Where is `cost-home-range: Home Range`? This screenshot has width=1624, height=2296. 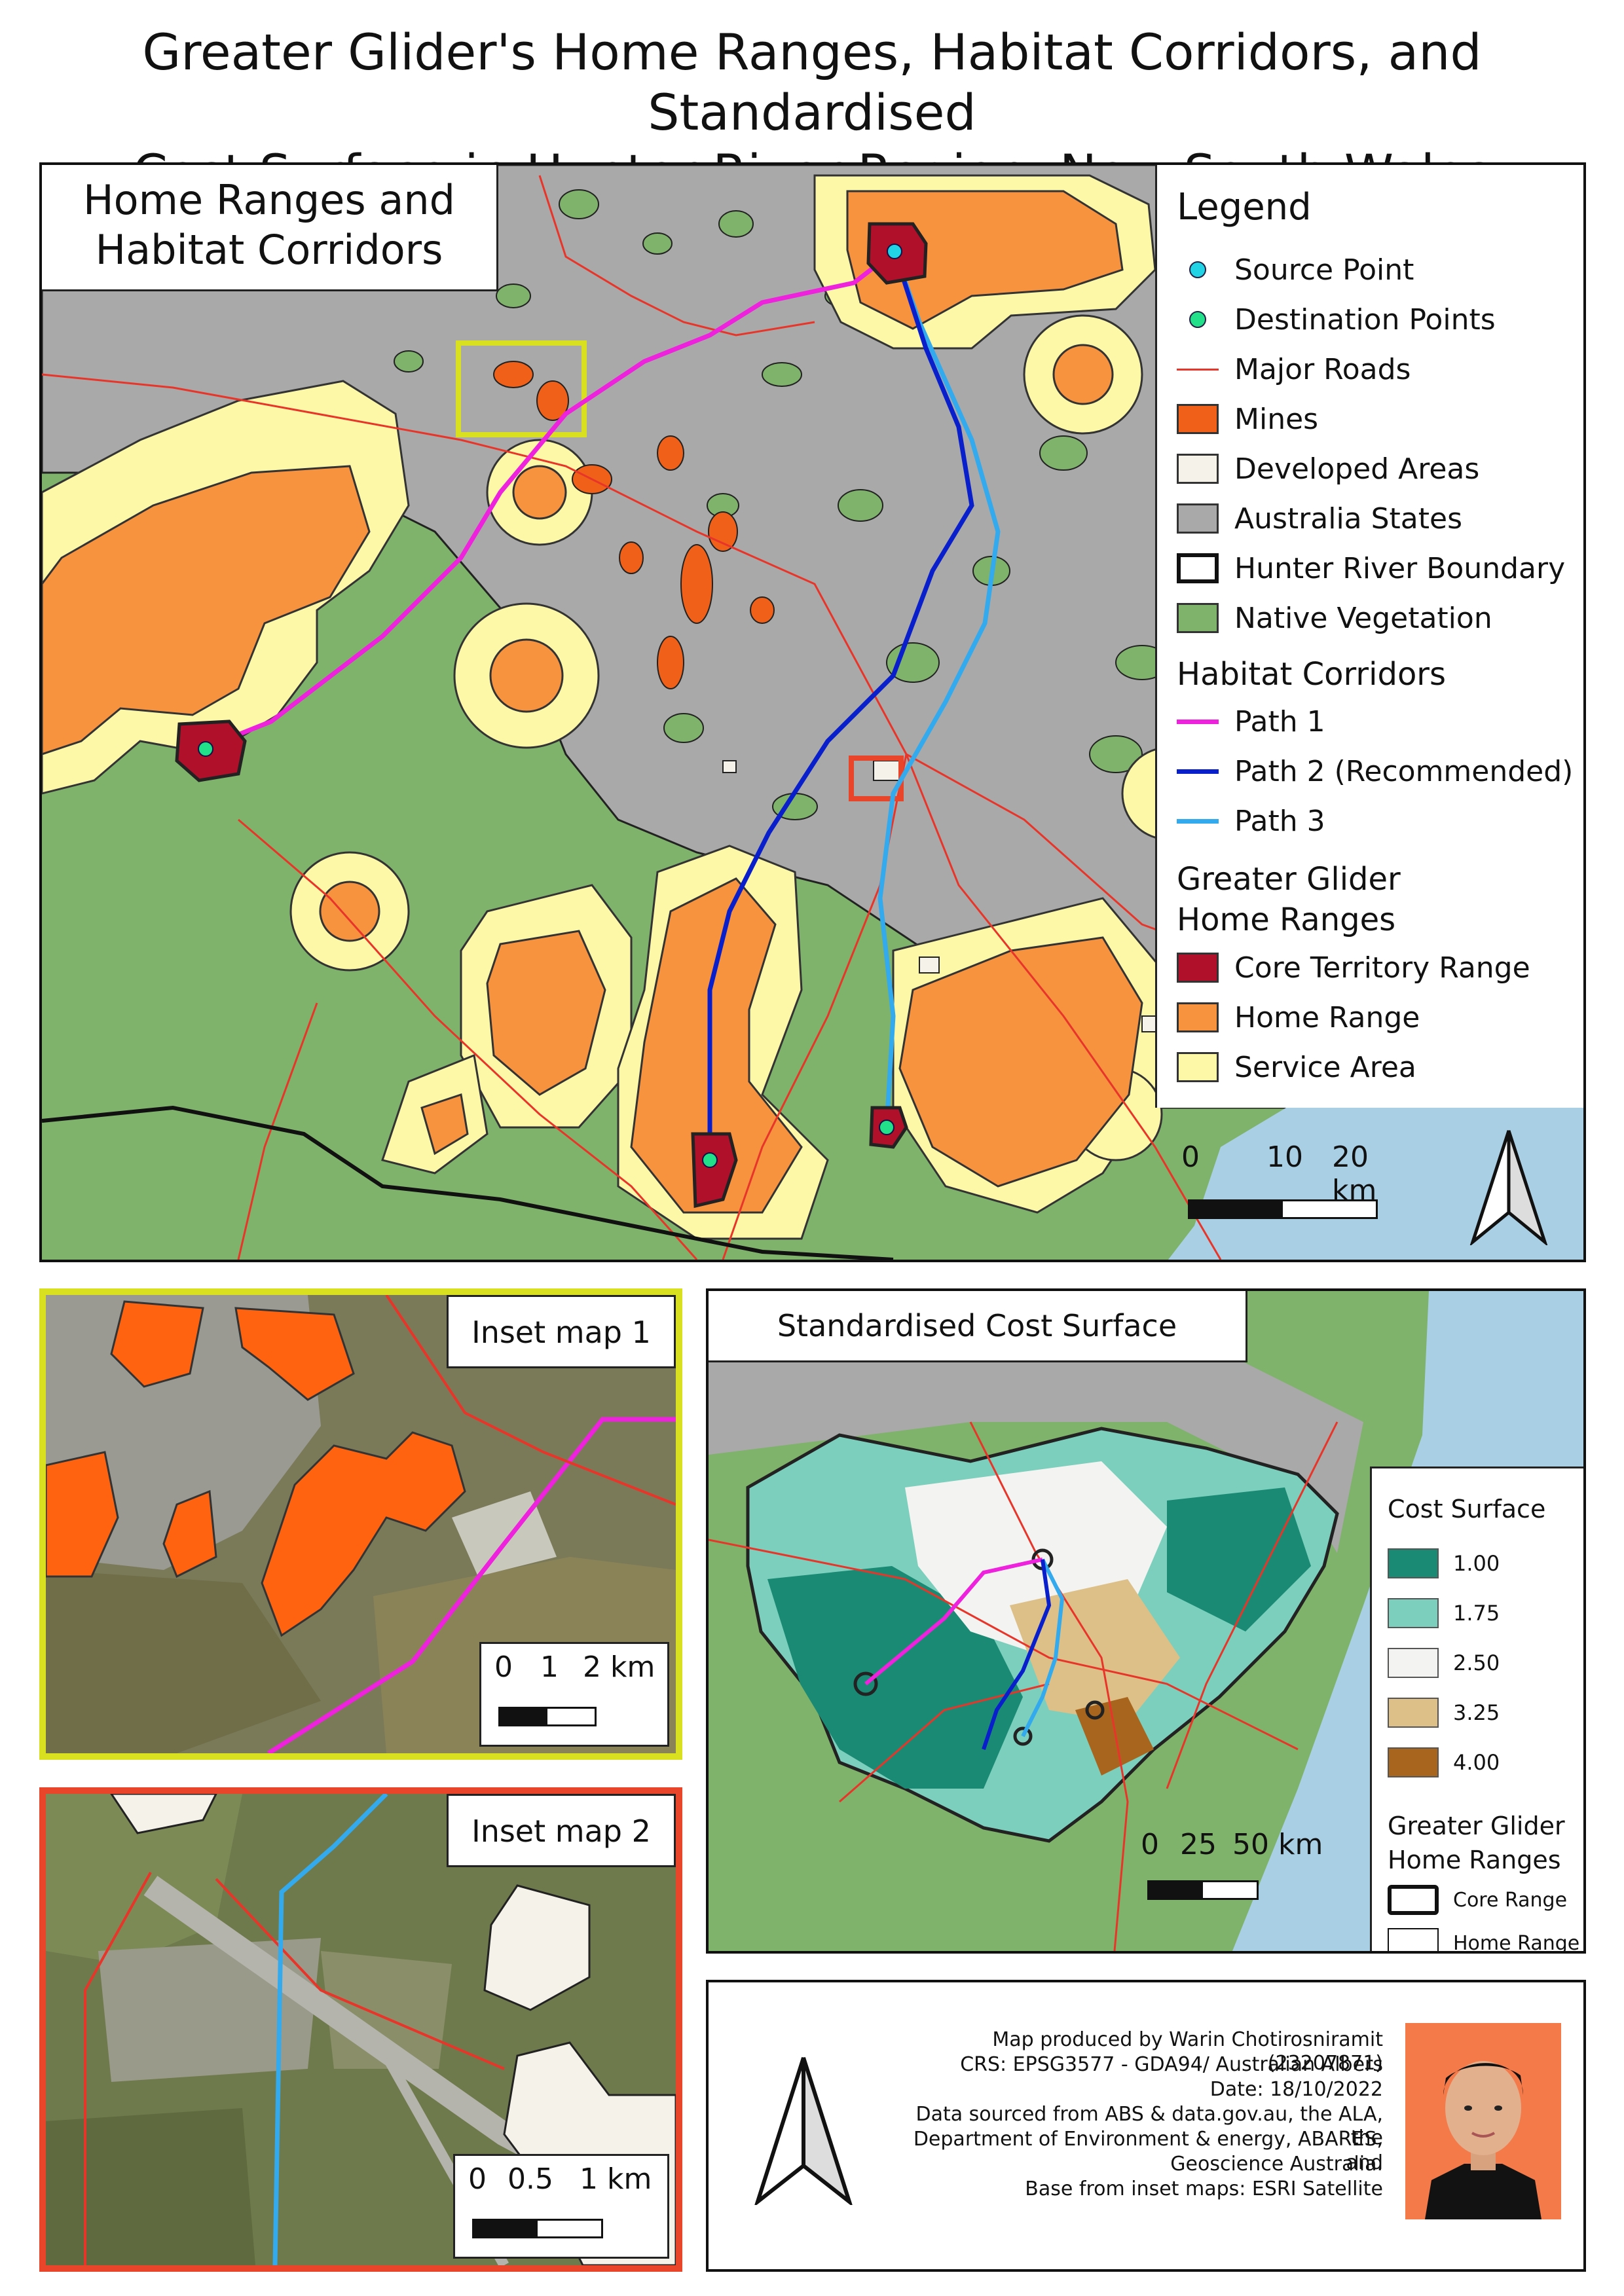
cost-home-range: Home Range is located at coordinates (1484, 1941).